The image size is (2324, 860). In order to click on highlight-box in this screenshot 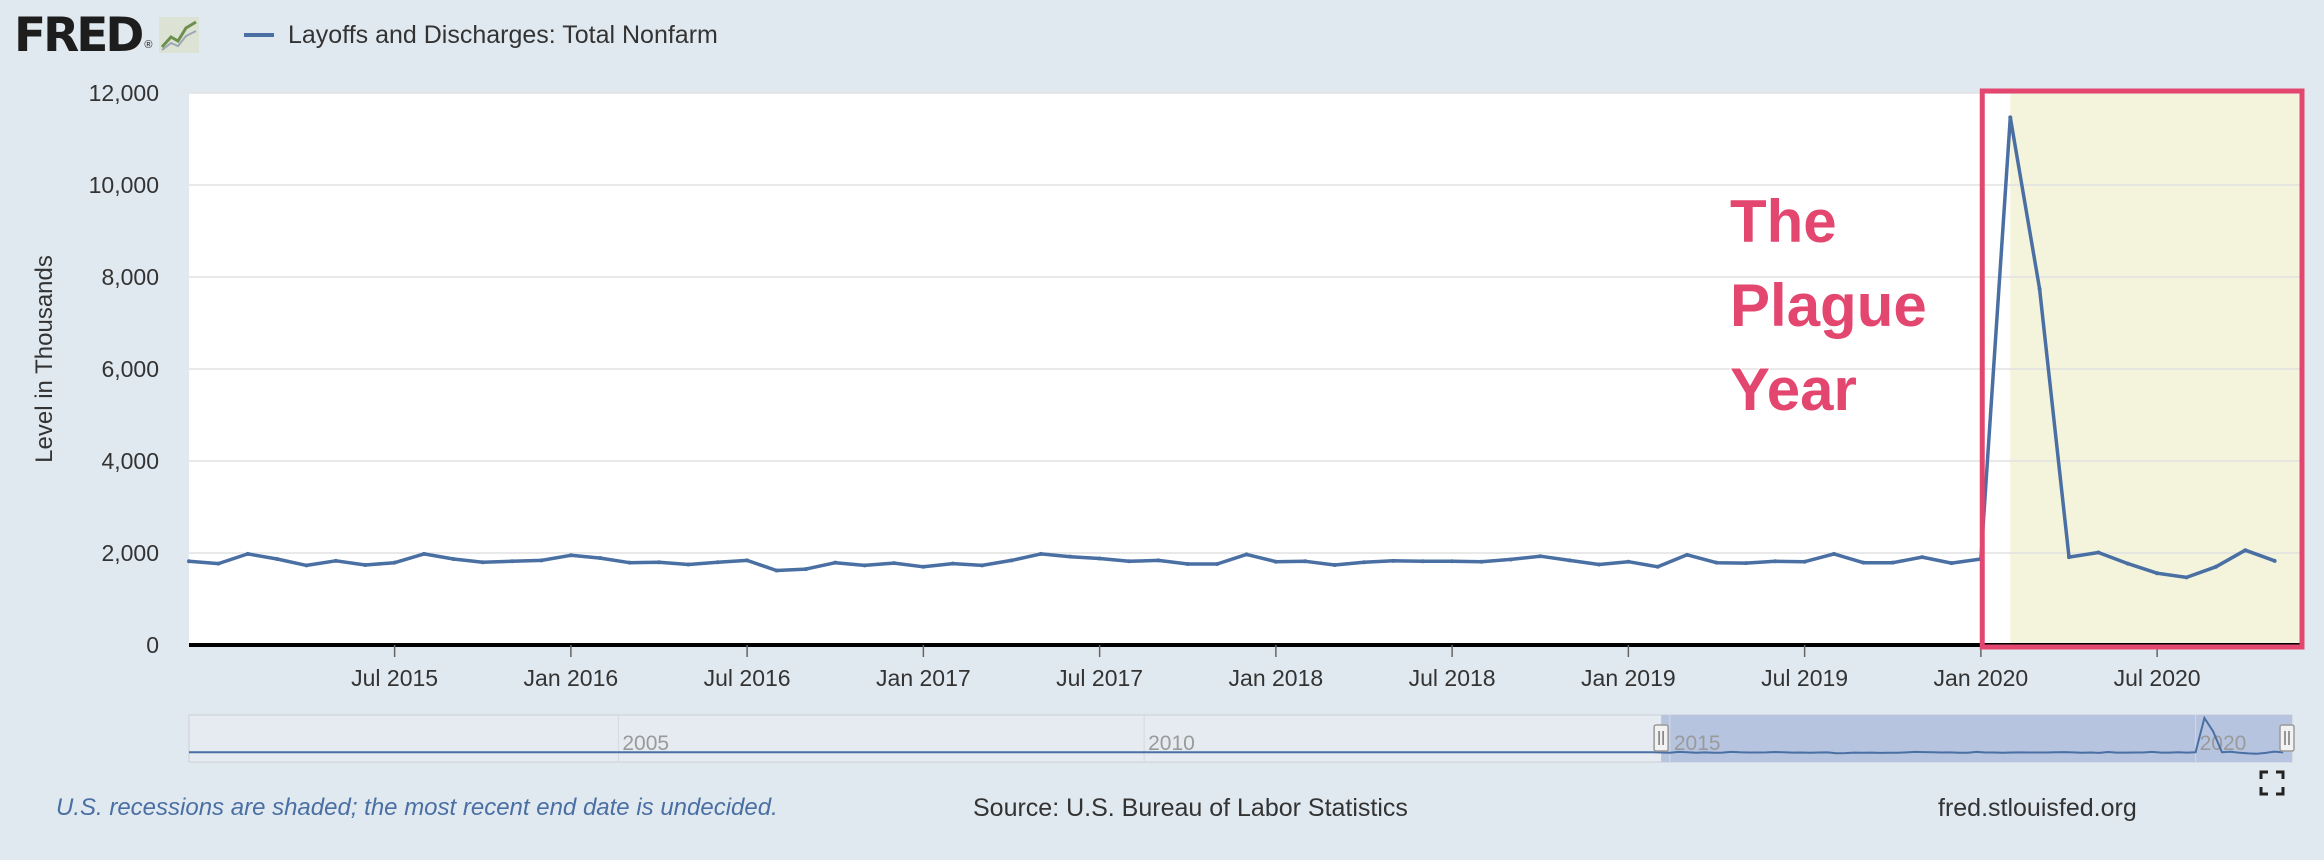, I will do `click(2142, 369)`.